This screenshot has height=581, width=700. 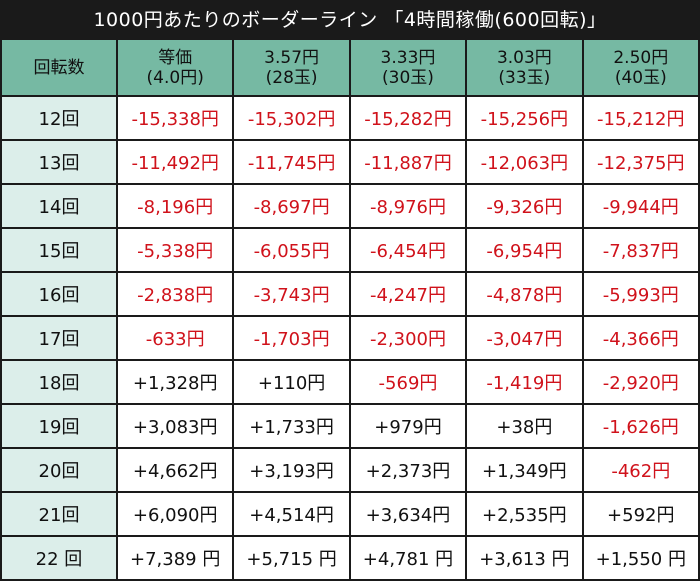 What do you see at coordinates (524, 294) in the screenshot?
I see `value-cell: -4,878円` at bounding box center [524, 294].